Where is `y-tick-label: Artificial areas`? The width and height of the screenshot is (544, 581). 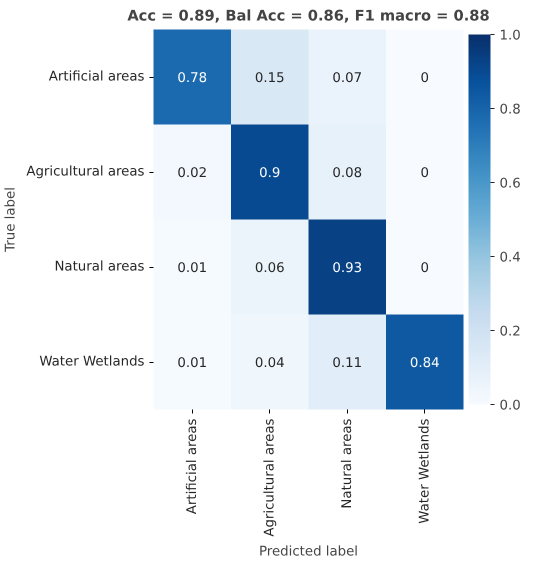
y-tick-label: Artificial areas is located at coordinates (96, 77).